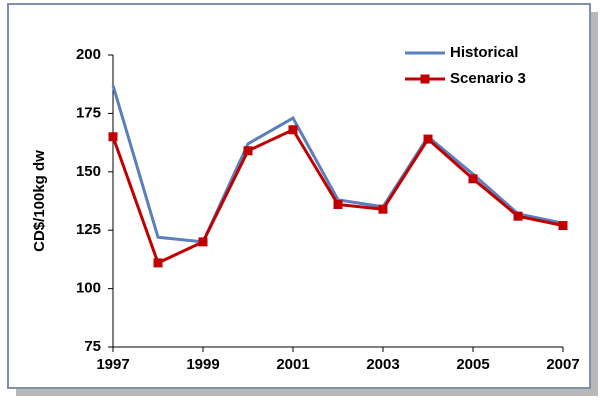 The height and width of the screenshot is (402, 603). I want to click on y-tick-label: 75, so click(92, 346).